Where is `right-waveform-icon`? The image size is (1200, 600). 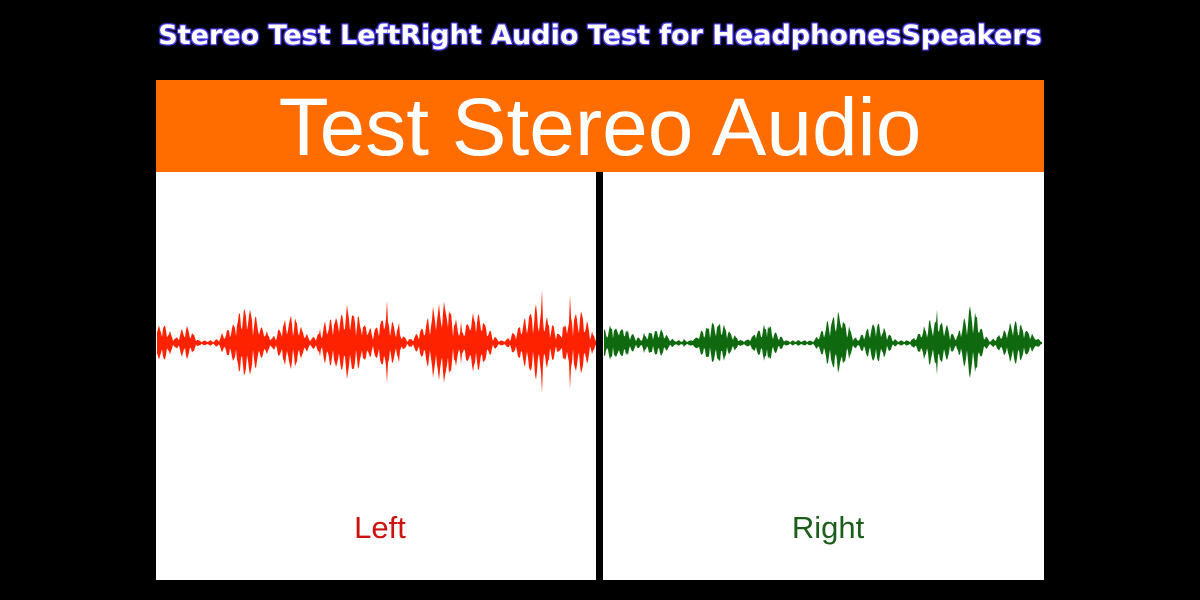
right-waveform-icon is located at coordinates (823, 342).